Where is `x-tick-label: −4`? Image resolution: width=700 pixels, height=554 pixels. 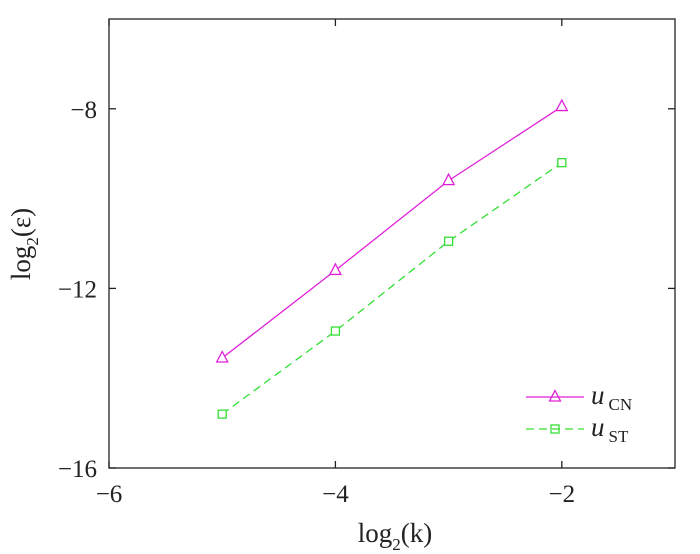 x-tick-label: −4 is located at coordinates (335, 494).